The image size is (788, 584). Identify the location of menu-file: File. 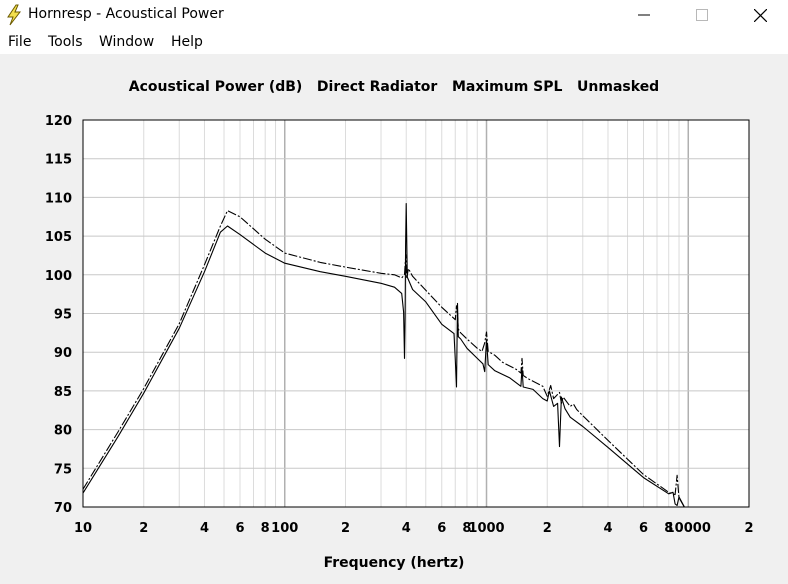
(20, 42).